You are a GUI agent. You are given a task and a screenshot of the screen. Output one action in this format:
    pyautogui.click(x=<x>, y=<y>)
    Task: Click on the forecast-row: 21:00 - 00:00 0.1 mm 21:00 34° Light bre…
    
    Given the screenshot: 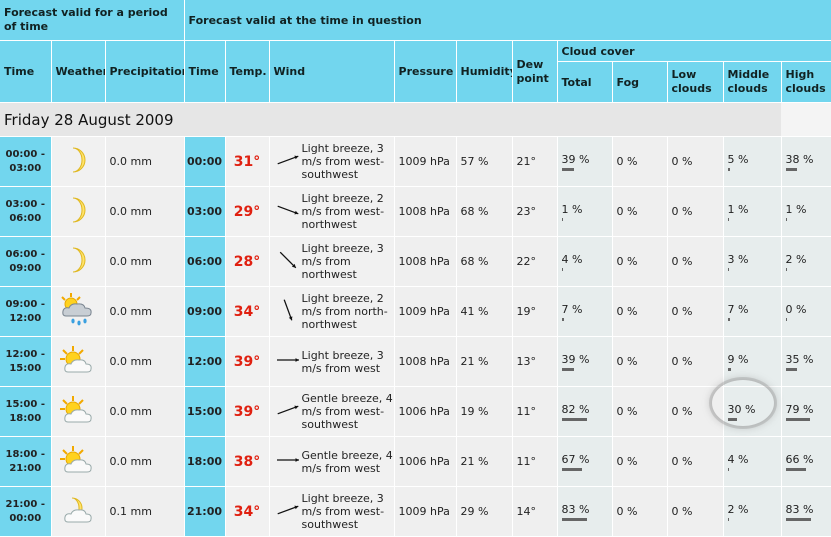 What is the action you would take?
    pyautogui.click(x=415, y=511)
    